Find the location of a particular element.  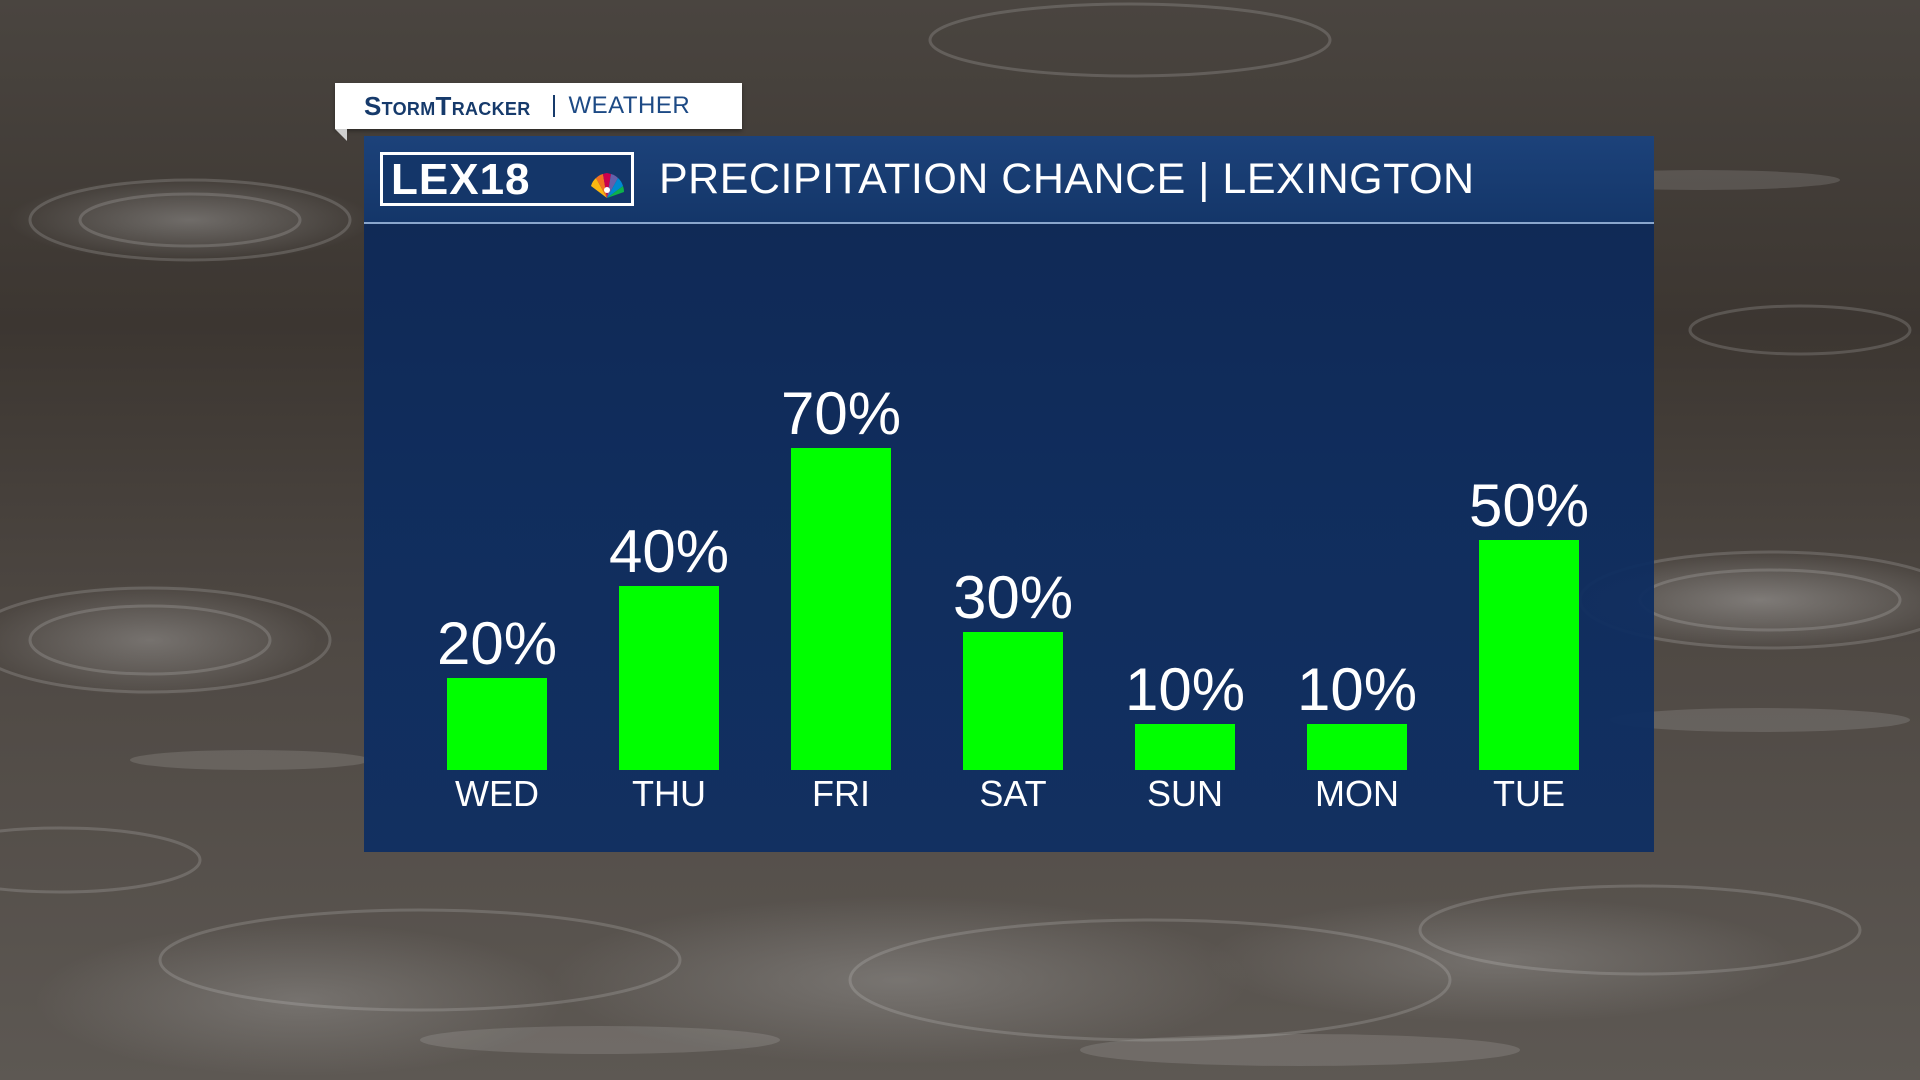

bar-fri is located at coordinates (841, 609).